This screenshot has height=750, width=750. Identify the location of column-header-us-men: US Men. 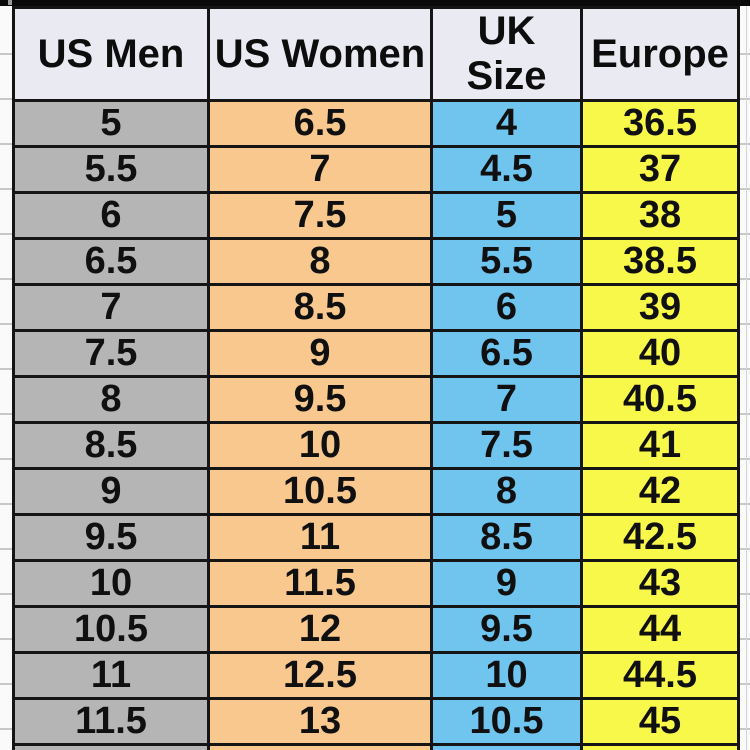
(111, 54).